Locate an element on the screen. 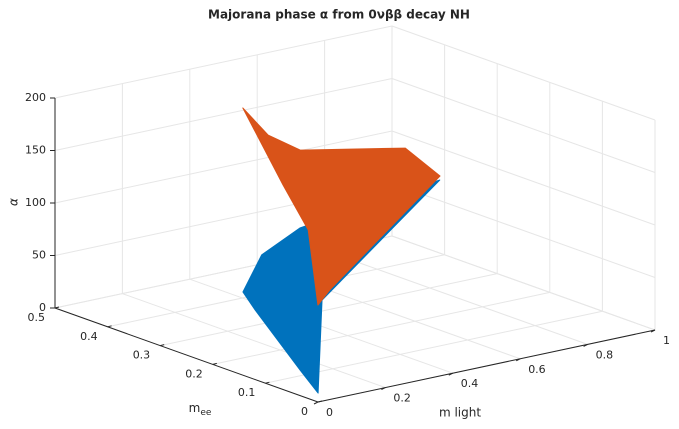  y-axis is located at coordinates (186, 355).